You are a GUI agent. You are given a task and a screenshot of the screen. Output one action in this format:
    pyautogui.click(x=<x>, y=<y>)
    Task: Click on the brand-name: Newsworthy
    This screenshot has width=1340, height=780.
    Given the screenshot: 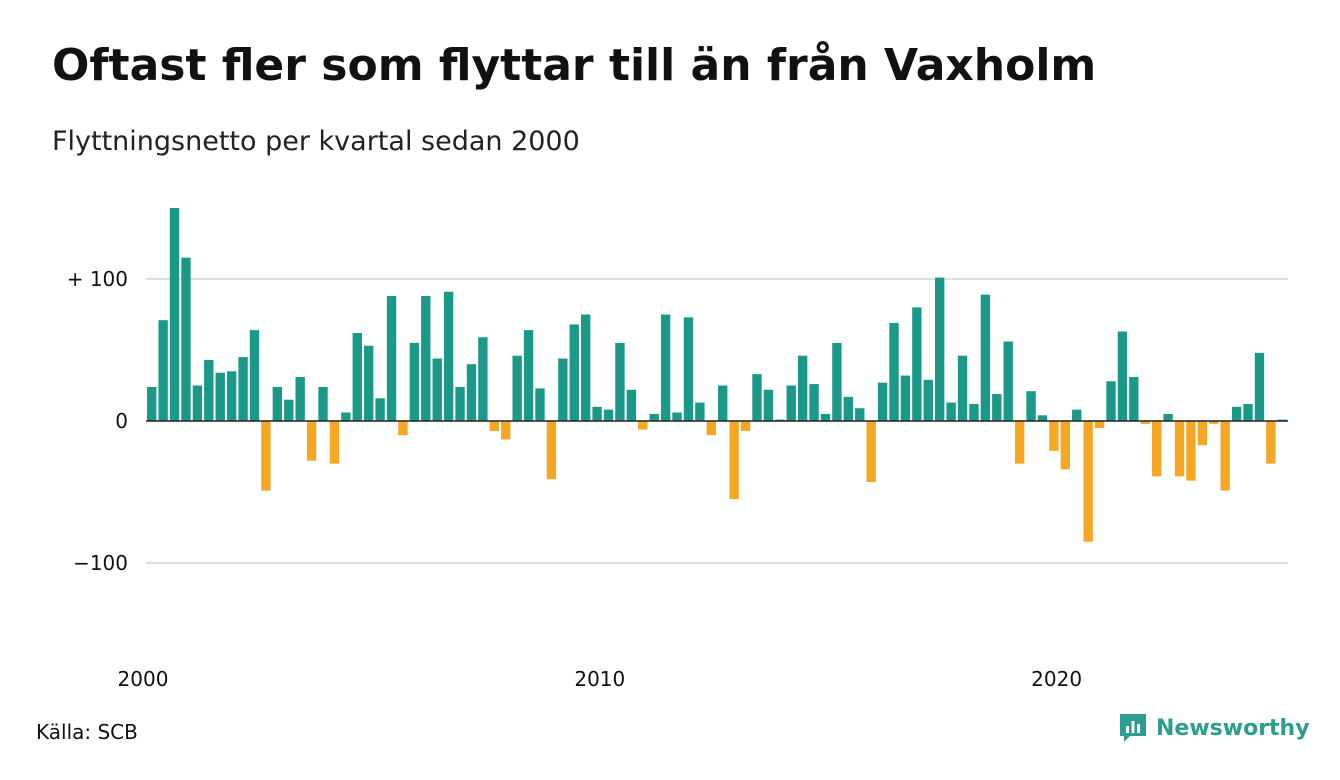 What is the action you would take?
    pyautogui.click(x=1233, y=728)
    